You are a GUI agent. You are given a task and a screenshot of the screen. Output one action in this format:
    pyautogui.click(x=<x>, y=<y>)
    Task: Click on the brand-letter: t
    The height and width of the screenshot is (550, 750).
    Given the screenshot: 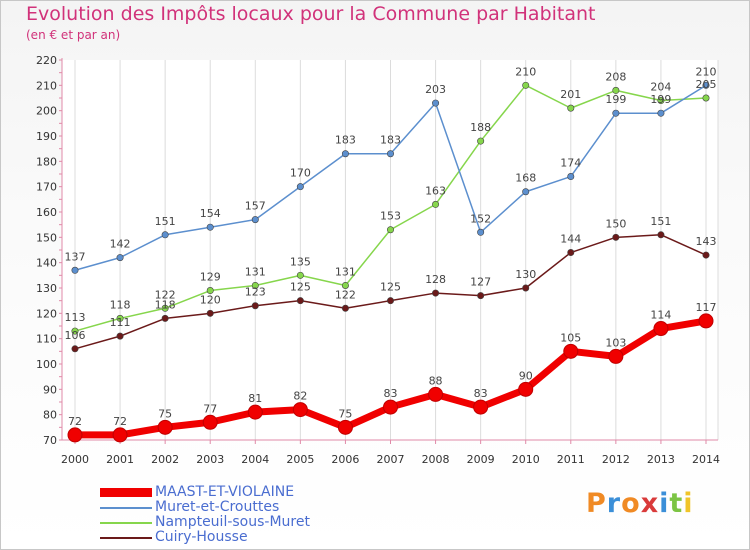 What is the action you would take?
    pyautogui.click(x=676, y=503)
    